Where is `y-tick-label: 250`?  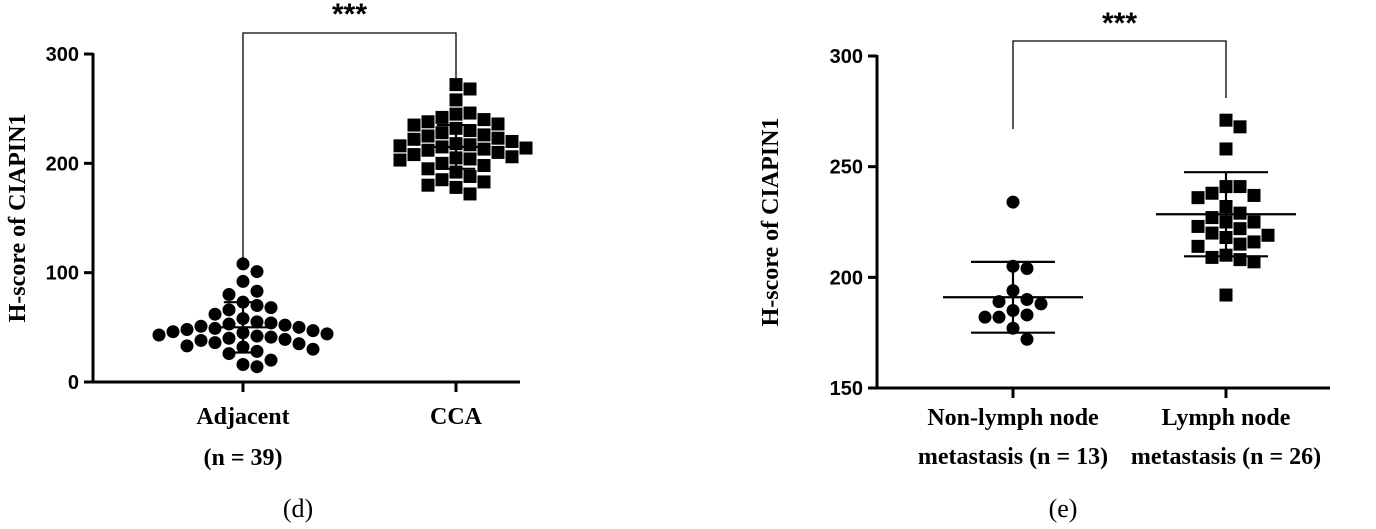
y-tick-label: 250 is located at coordinates (846, 168).